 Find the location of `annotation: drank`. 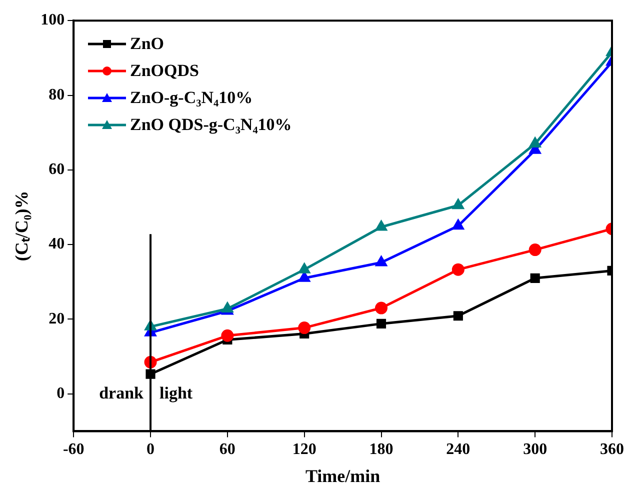

annotation: drank is located at coordinates (121, 392).